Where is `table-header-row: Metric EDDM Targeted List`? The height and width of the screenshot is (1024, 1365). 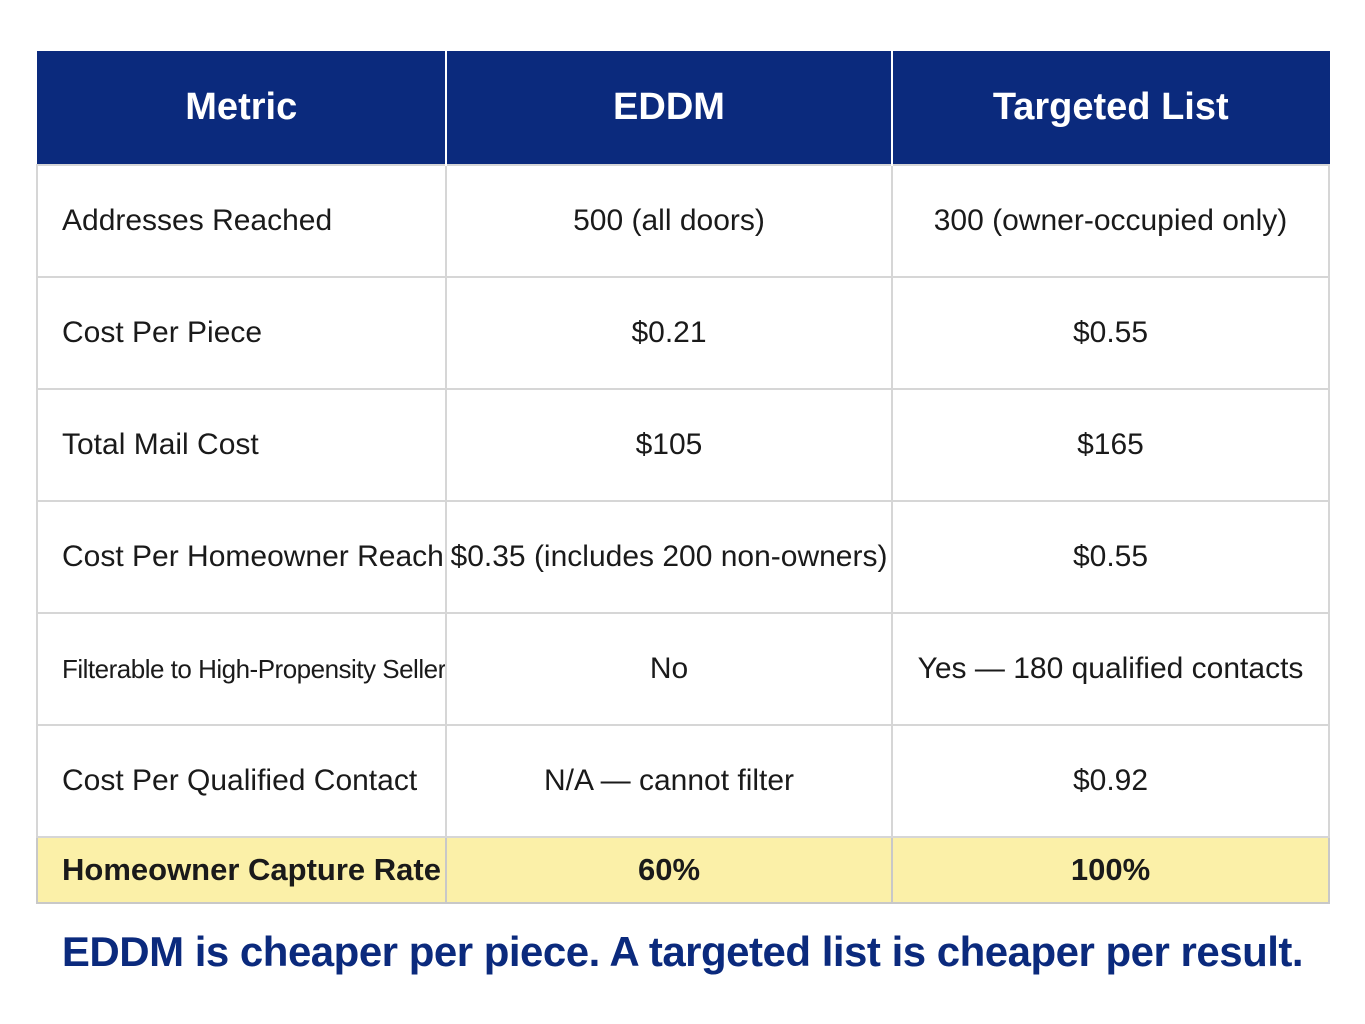
table-header-row: Metric EDDM Targeted List is located at coordinates (683, 108).